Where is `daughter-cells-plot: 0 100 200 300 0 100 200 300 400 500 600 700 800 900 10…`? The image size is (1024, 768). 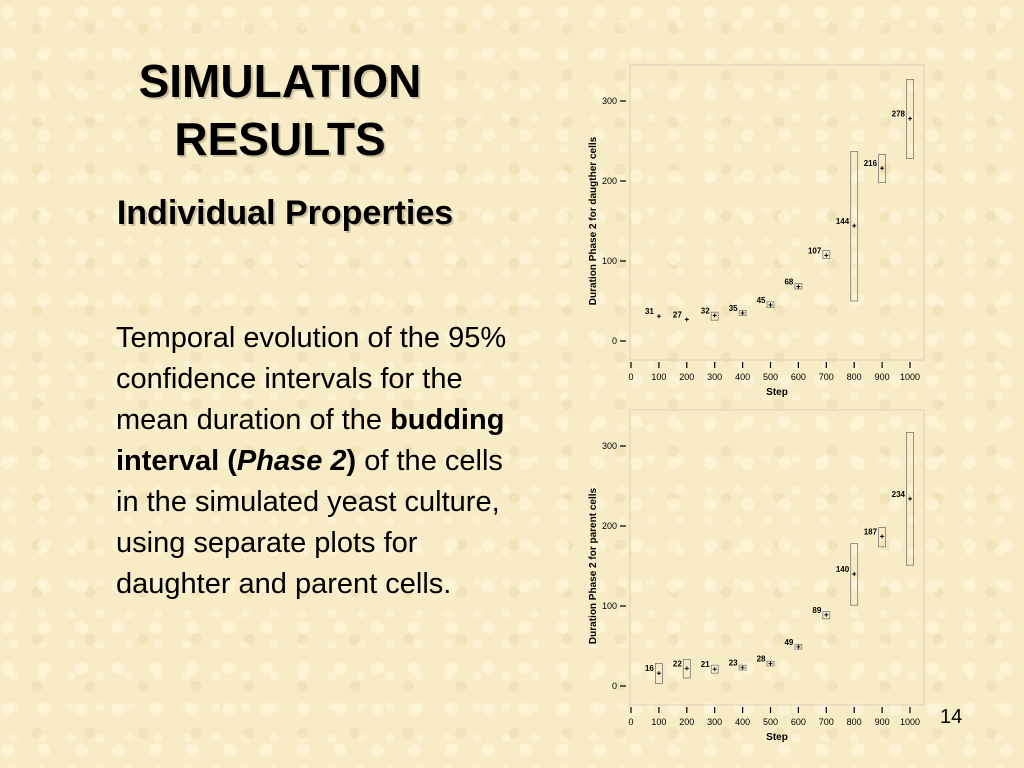 daughter-cells-plot: 0 100 200 300 0 100 200 300 400 500 600 700 800 900 10… is located at coordinates (756, 231).